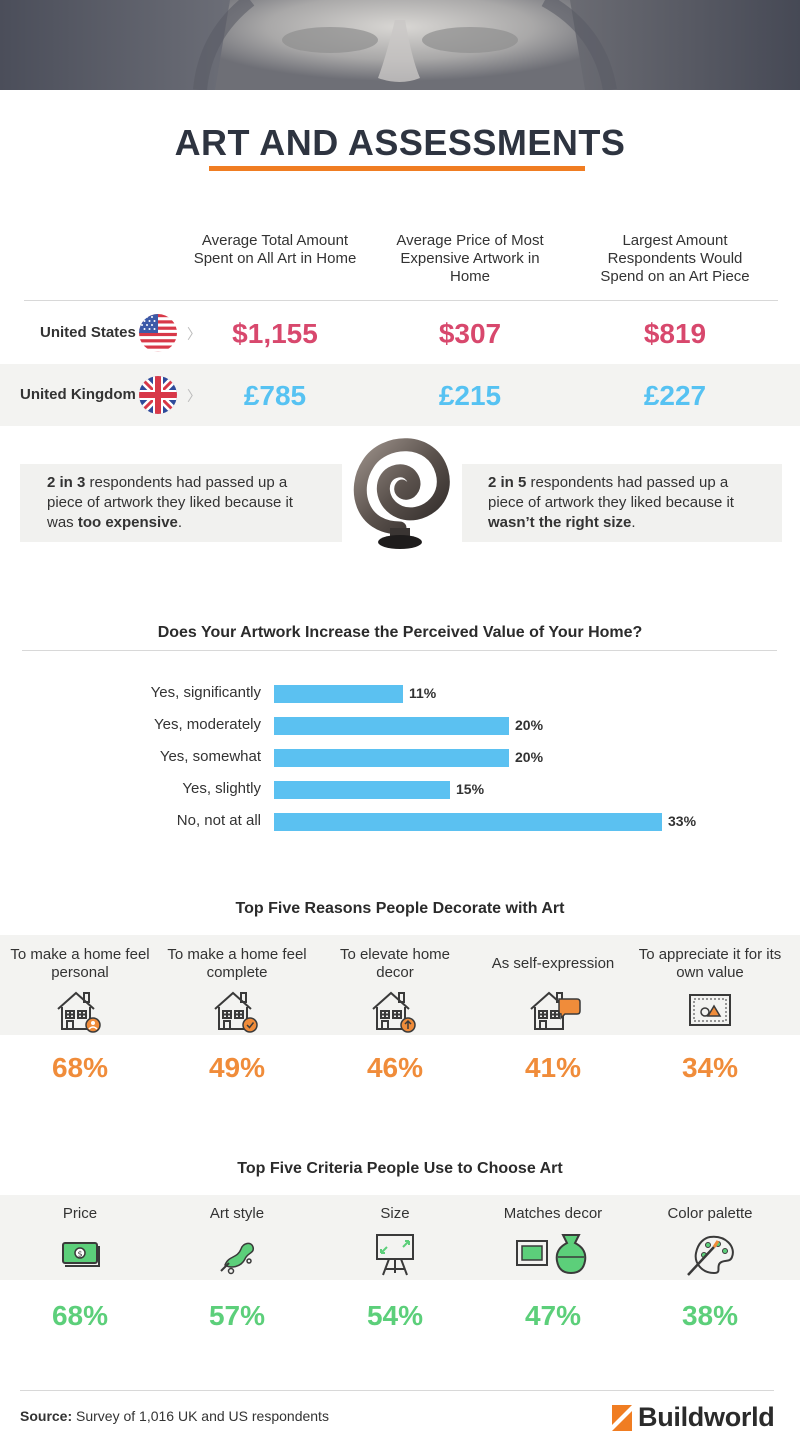  Describe the element at coordinates (395, 1213) in the screenshot. I see `category-label: Size` at that location.